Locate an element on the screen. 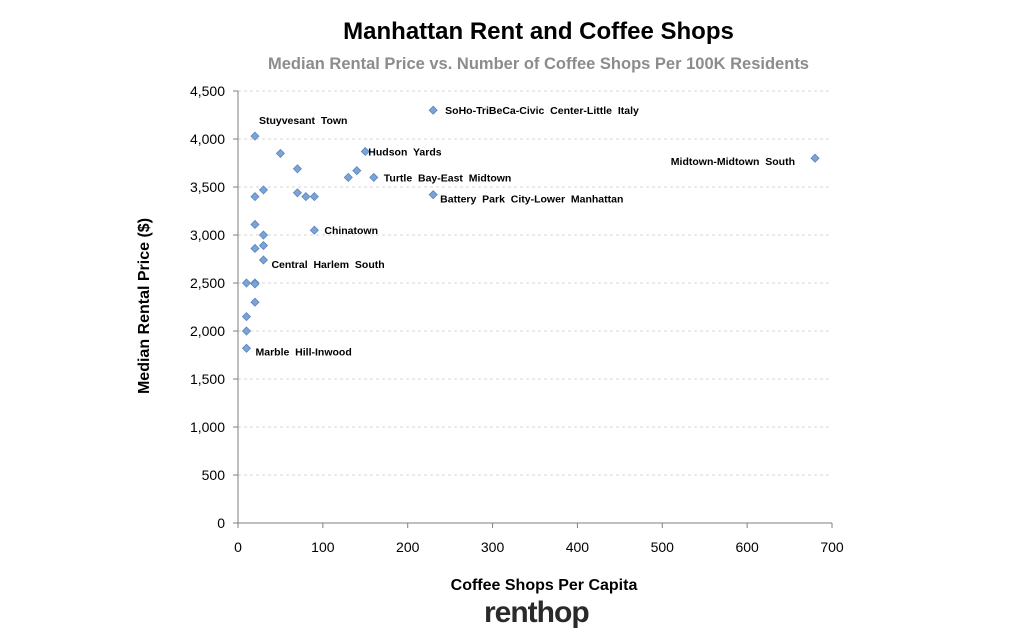 This screenshot has width=1024, height=638. y-tick-label: 1,500 is located at coordinates (207, 379).